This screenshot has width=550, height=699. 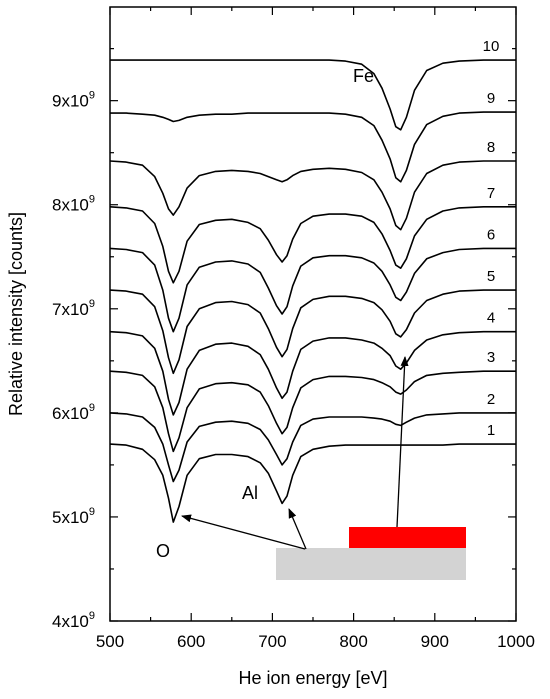 What do you see at coordinates (16, 314) in the screenshot?
I see `y-axis-label: Relative intensity [counts]` at bounding box center [16, 314].